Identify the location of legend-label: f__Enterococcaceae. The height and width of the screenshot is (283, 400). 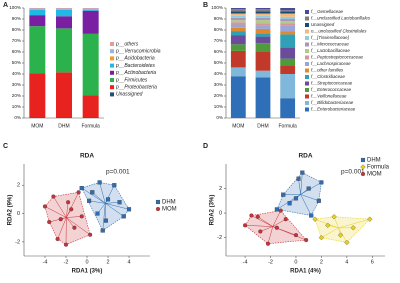
(331, 89).